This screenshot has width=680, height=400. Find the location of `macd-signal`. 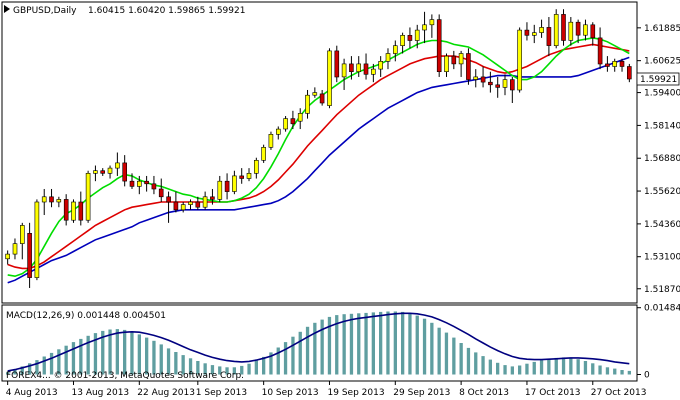

macd-signal is located at coordinates (318, 342).